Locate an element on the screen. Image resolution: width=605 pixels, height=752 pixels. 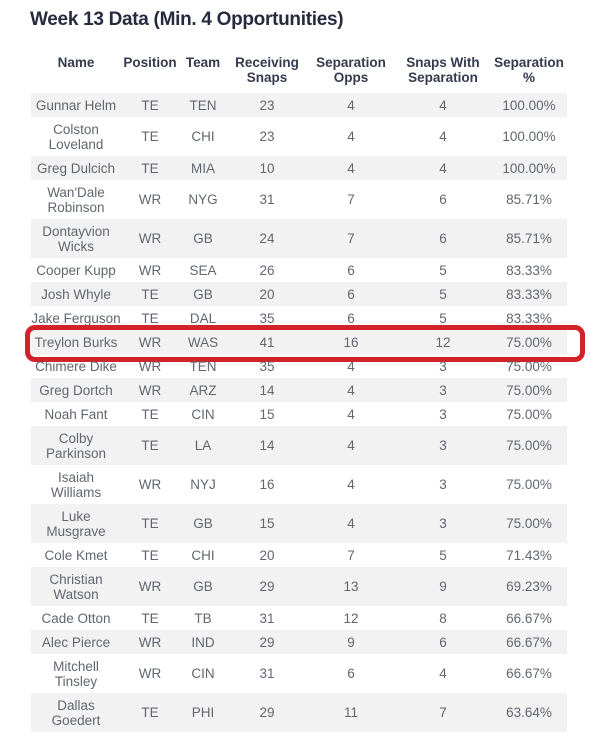
cell-name: Mitchell Tinsley is located at coordinates (76, 673).